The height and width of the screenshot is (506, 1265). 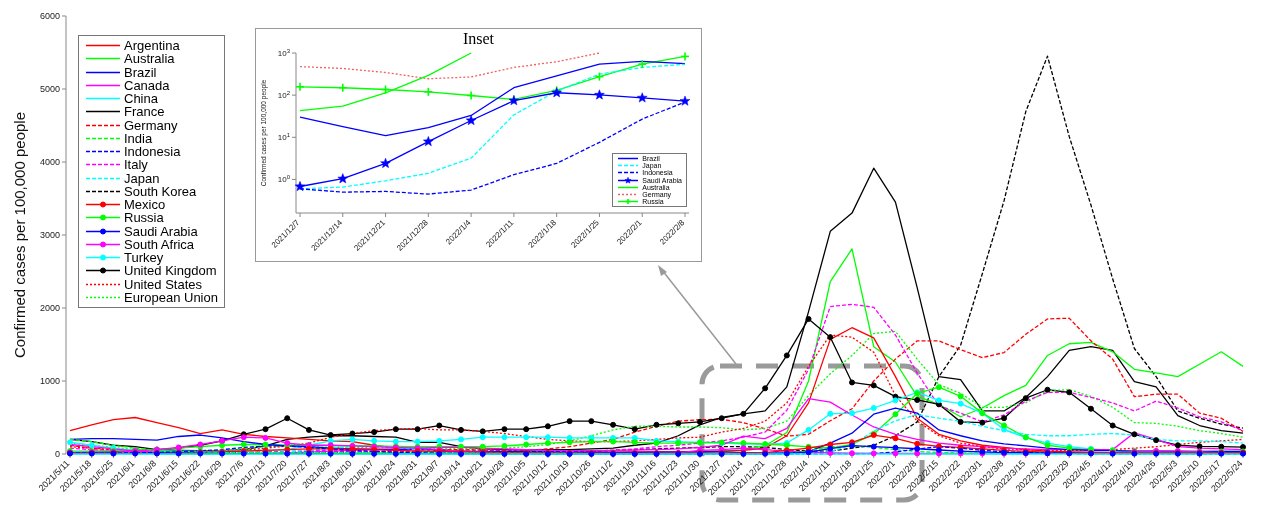 I want to click on legend-label: United Kingdom, so click(x=170, y=271).